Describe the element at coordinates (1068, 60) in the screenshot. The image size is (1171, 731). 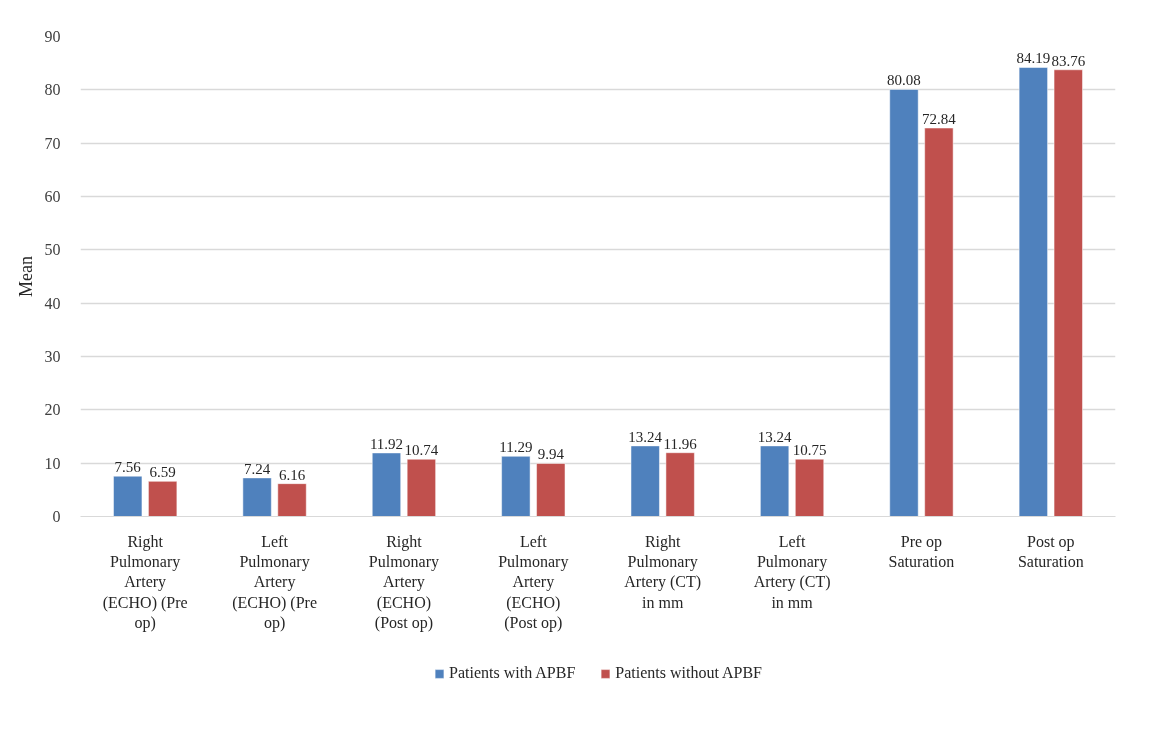
I see `data-label: 83.76` at that location.